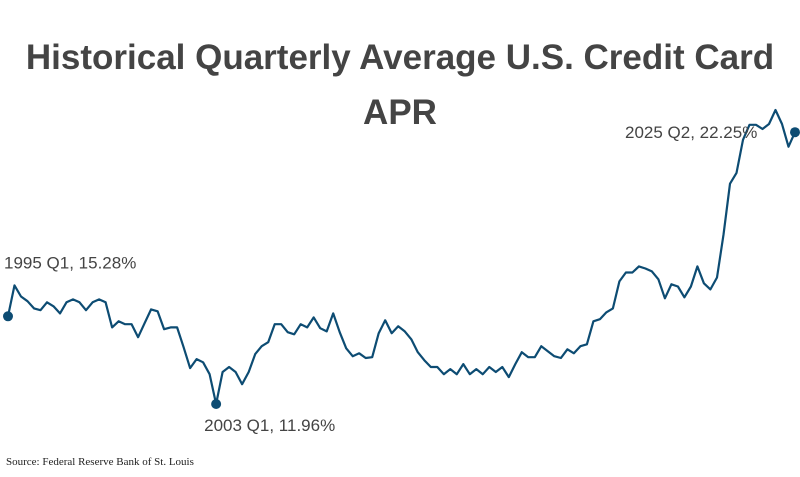 The width and height of the screenshot is (800, 477). I want to click on annotation-label: 1995 Q1, 15.28%, so click(70, 262).